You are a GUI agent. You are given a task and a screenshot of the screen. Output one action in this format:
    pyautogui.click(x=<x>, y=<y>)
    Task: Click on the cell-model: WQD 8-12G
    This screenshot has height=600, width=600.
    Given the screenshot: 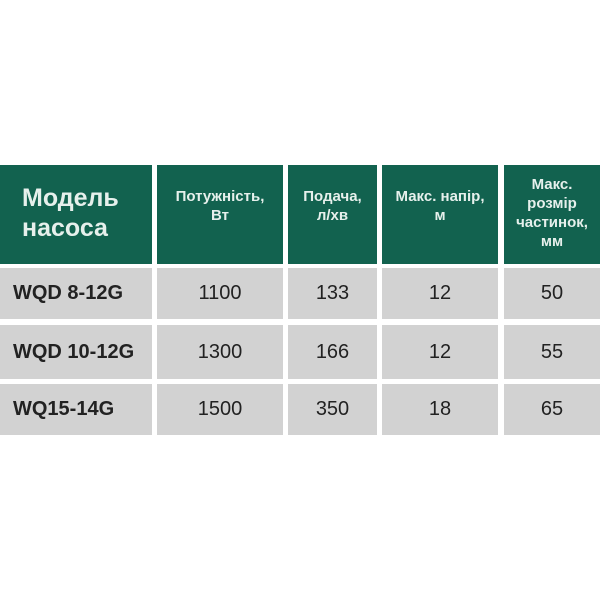 What is the action you would take?
    pyautogui.click(x=76, y=293)
    